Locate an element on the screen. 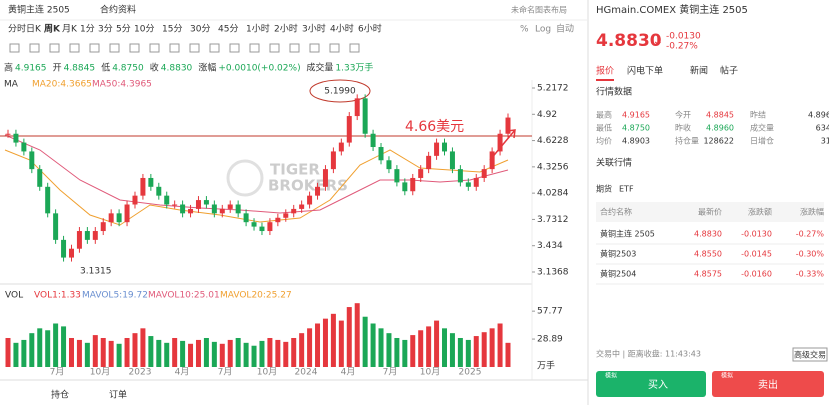 This screenshot has height=405, width=829. quote-tab: 新闻 is located at coordinates (699, 71).